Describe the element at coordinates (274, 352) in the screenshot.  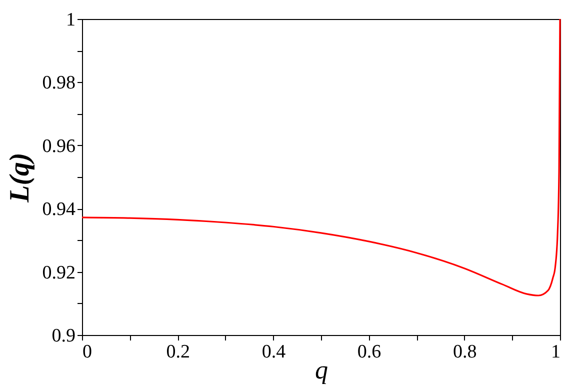
I see `x-tick-label: 0.4` at that location.